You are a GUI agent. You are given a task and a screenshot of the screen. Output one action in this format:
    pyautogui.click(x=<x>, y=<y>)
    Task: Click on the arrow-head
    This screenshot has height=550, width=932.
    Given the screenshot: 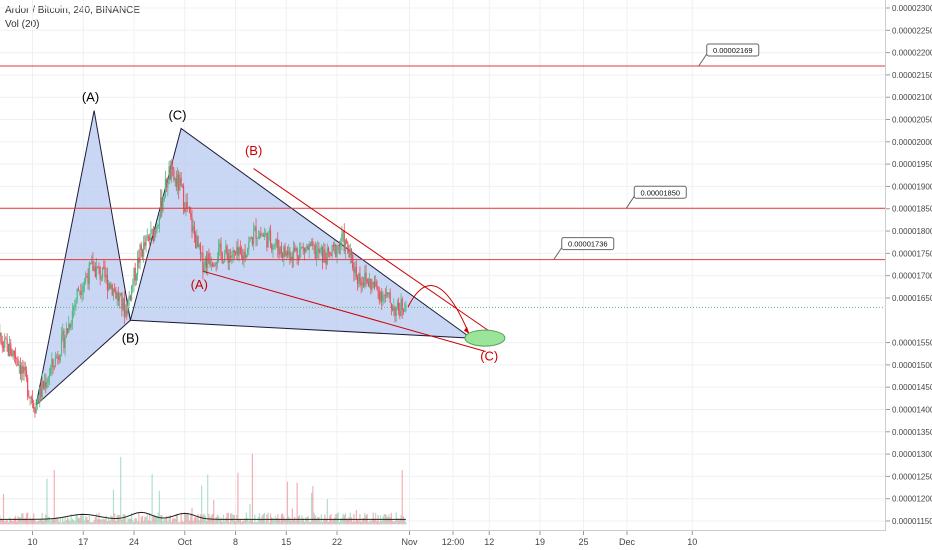 What is the action you would take?
    pyautogui.click(x=466, y=330)
    